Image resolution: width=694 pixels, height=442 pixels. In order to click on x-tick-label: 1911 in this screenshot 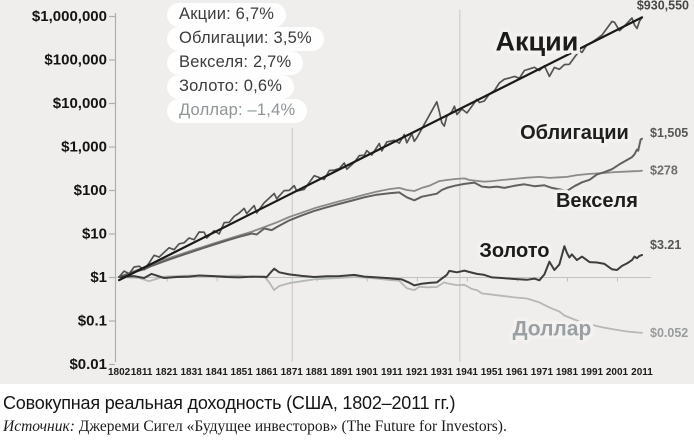, I will do `click(392, 372)`.